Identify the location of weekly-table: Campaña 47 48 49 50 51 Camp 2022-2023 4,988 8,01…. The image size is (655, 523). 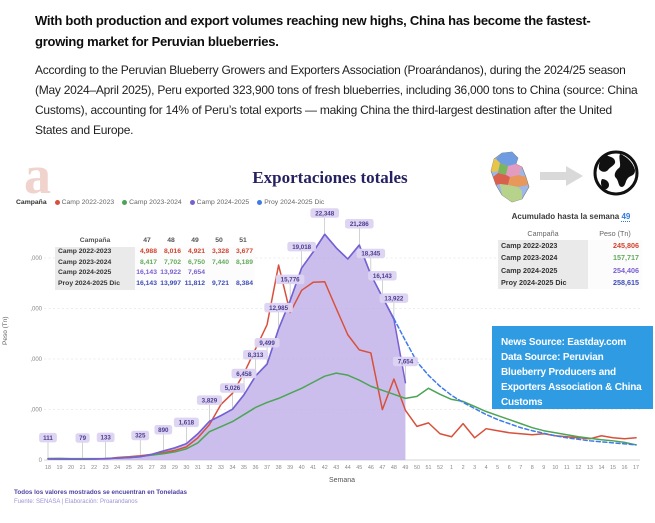
(155, 263).